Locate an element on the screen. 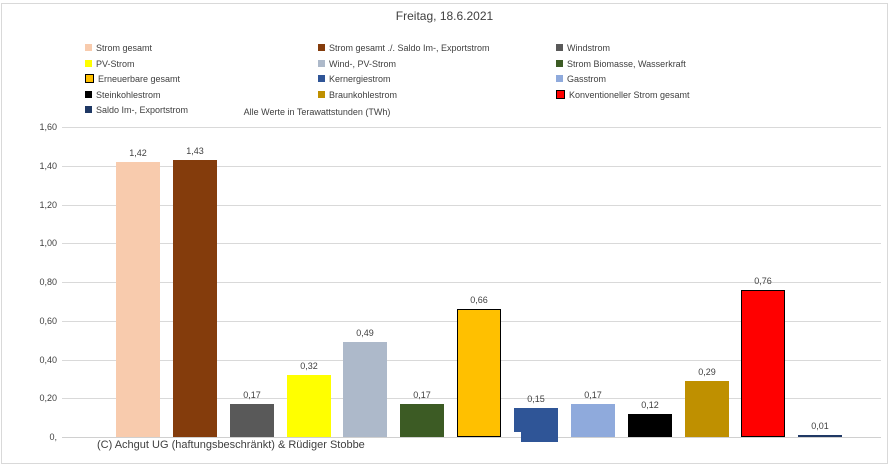  bar-erneuerbare-gesamt is located at coordinates (479, 373).